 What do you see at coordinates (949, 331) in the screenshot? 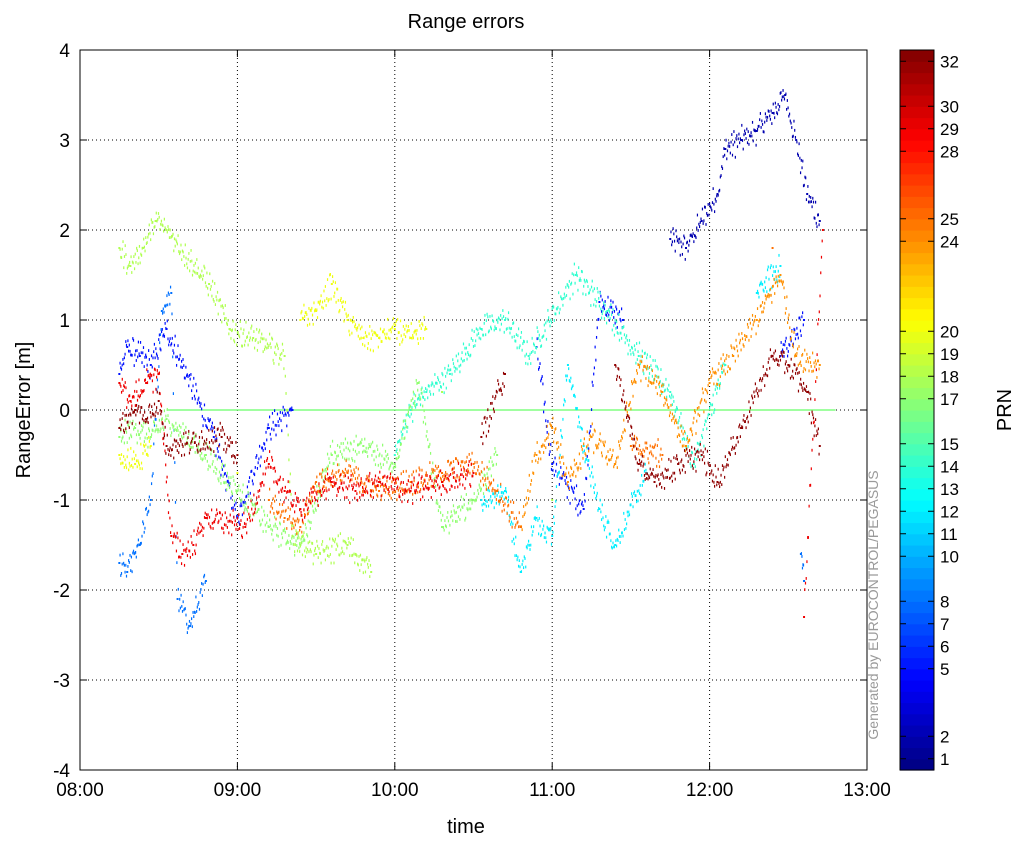
I see `colorbar-tick-label: 20` at bounding box center [949, 331].